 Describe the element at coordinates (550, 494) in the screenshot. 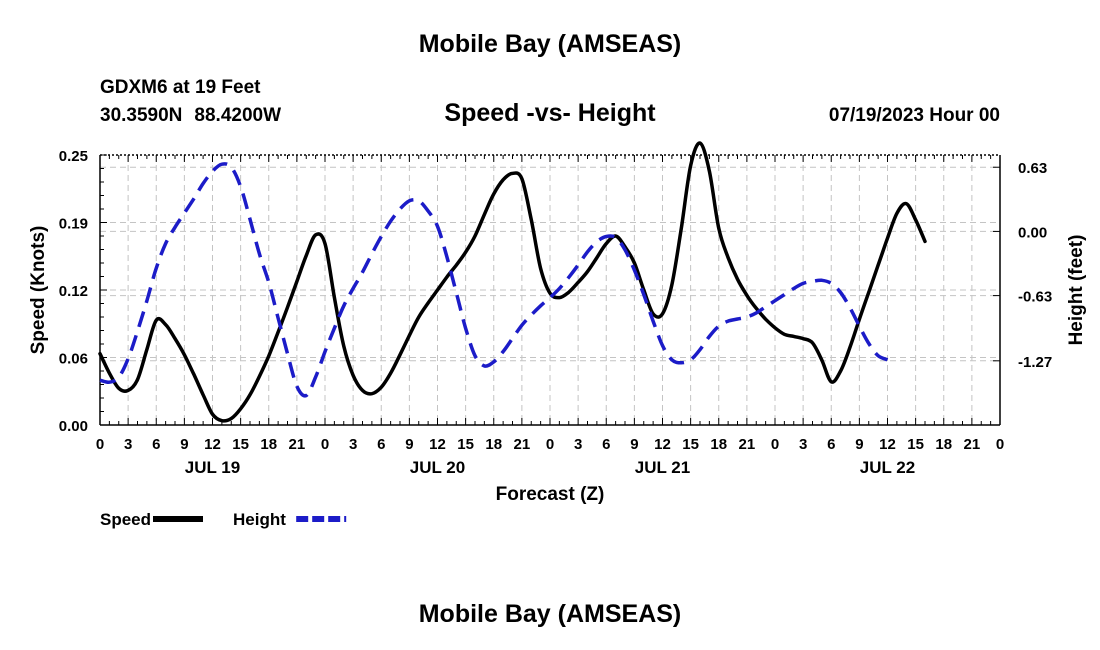

I see `x-axis-title: Forecast (Z)` at that location.